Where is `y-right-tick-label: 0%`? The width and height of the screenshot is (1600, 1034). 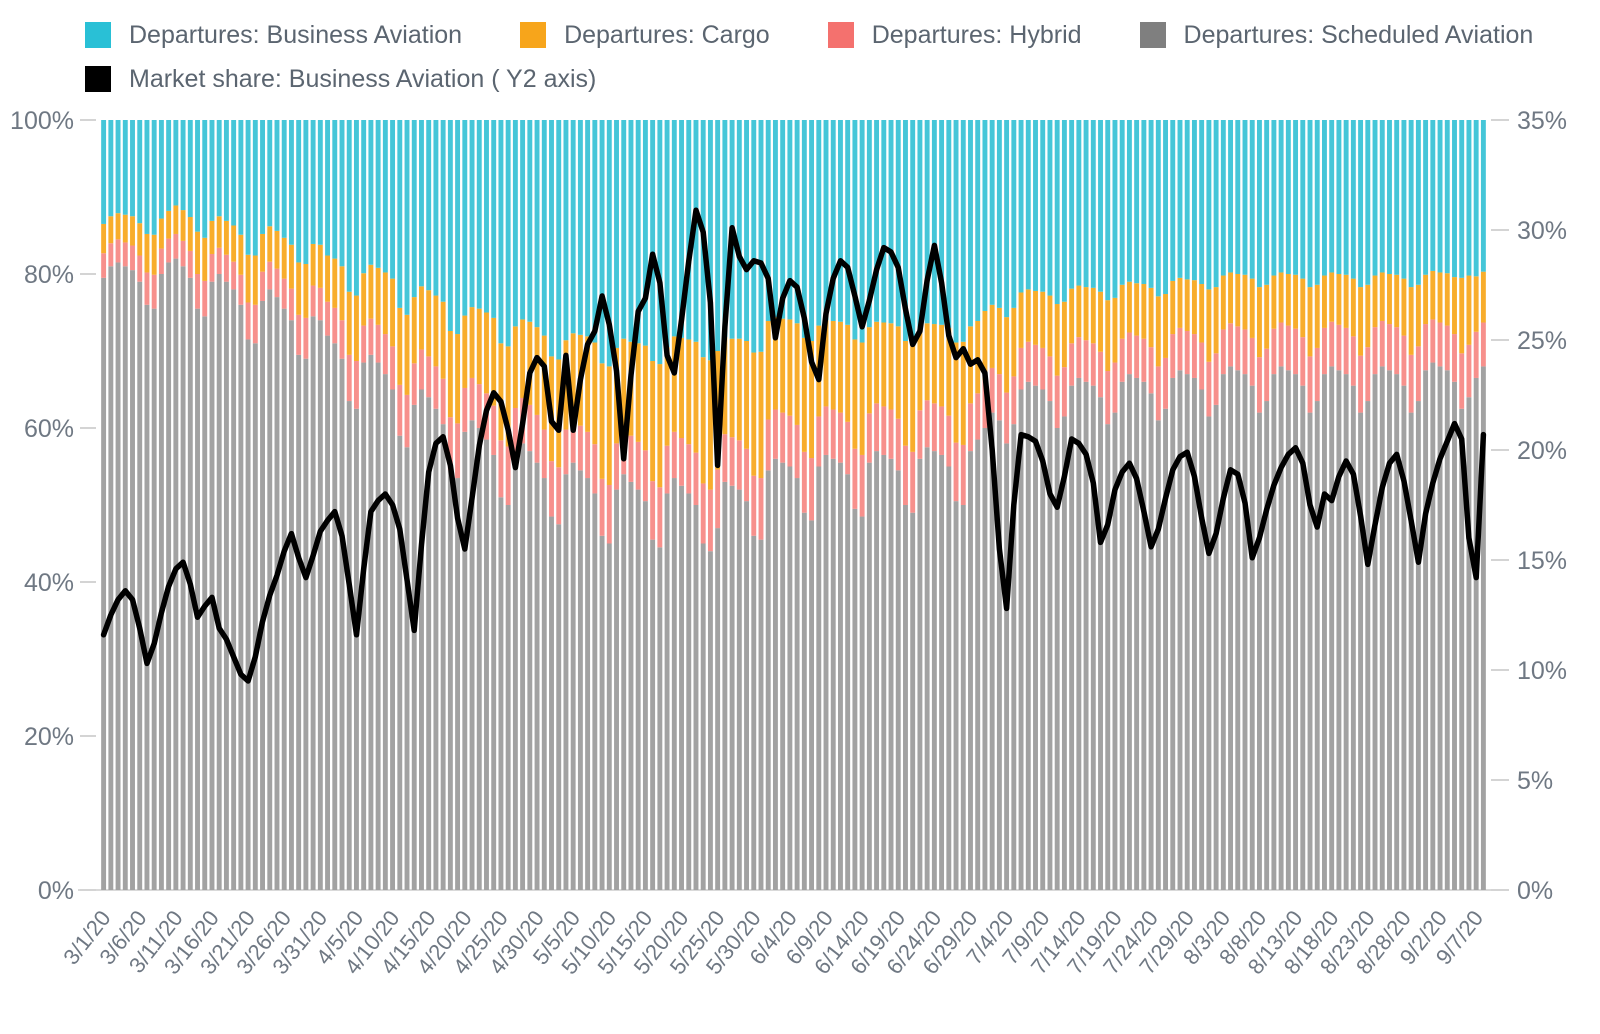 y-right-tick-label: 0% is located at coordinates (1535, 891).